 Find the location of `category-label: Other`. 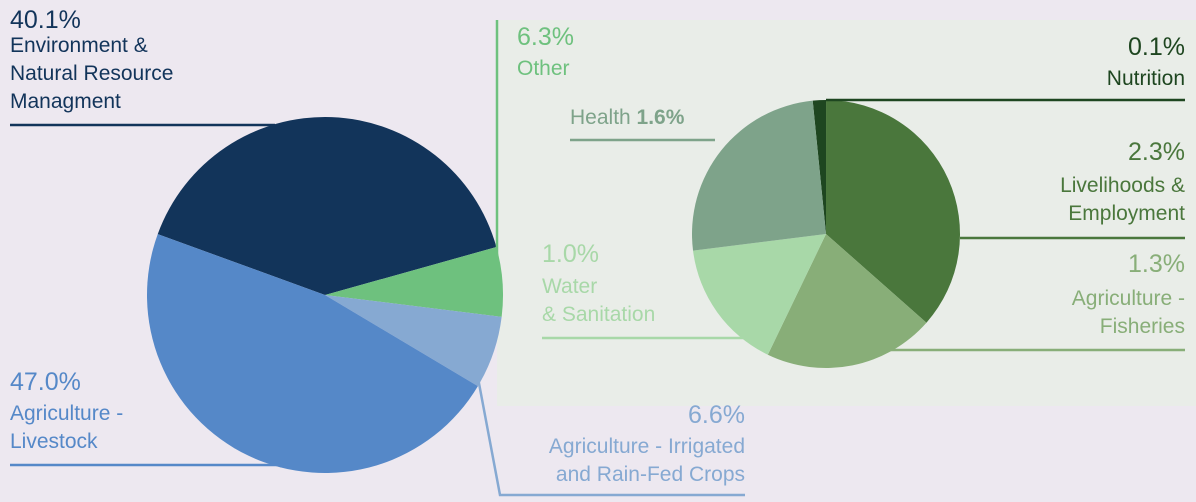

category-label: Other is located at coordinates (543, 68).